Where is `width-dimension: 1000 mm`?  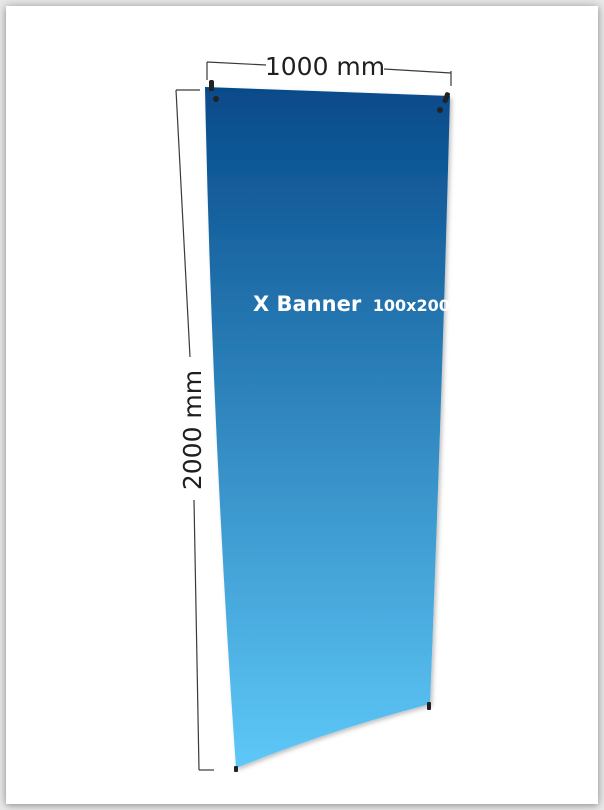
width-dimension: 1000 mm is located at coordinates (329, 69).